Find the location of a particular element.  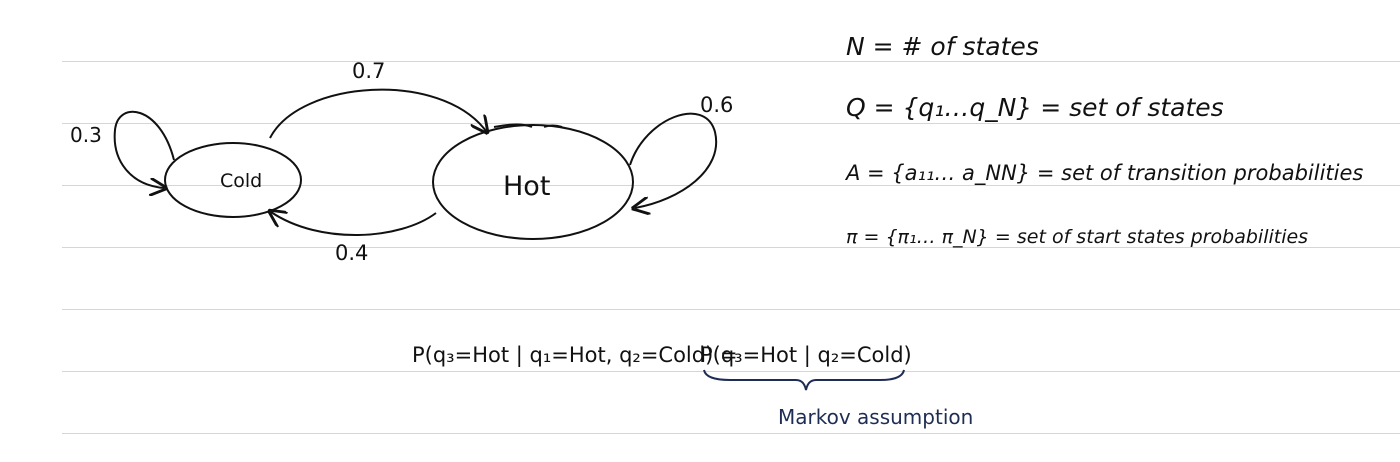

transition-cold-cold-label: 0.3 is located at coordinates (86, 135).